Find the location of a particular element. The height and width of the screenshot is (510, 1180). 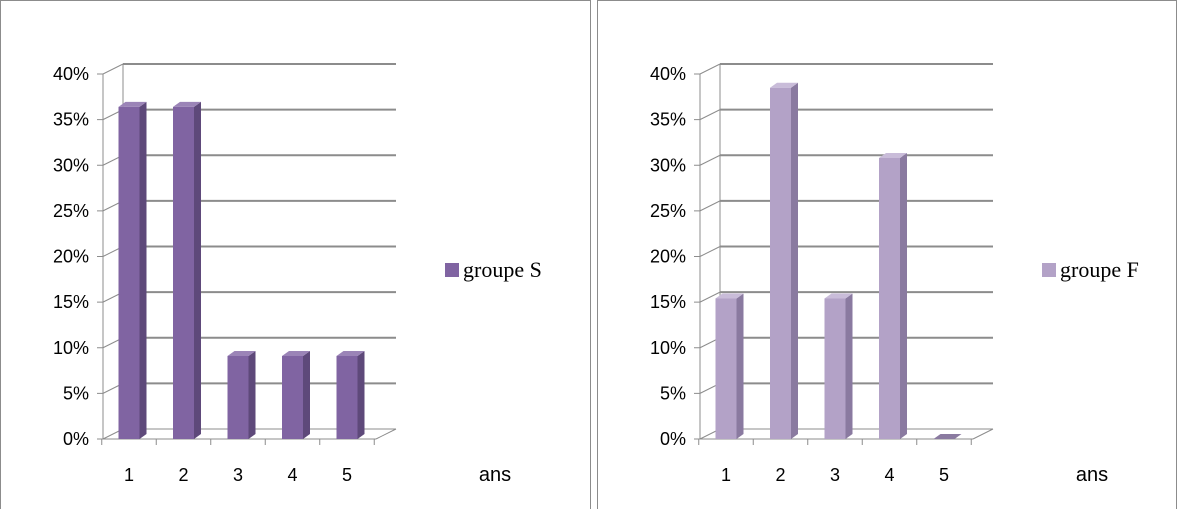

legend-label: groupe S is located at coordinates (502, 269).